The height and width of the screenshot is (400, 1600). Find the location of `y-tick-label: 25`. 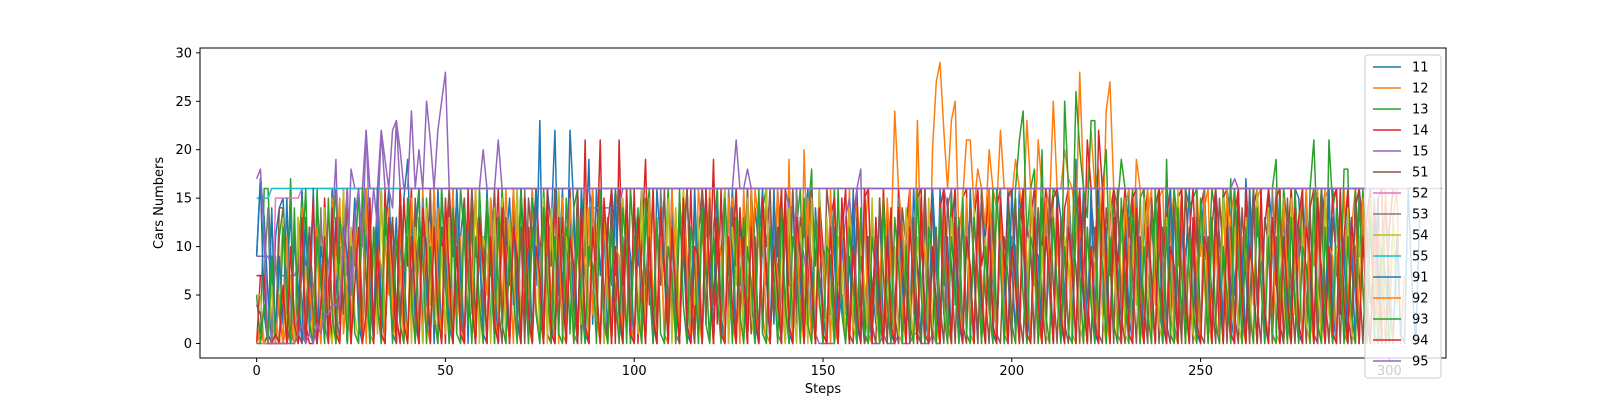

y-tick-label: 25 is located at coordinates (183, 102).